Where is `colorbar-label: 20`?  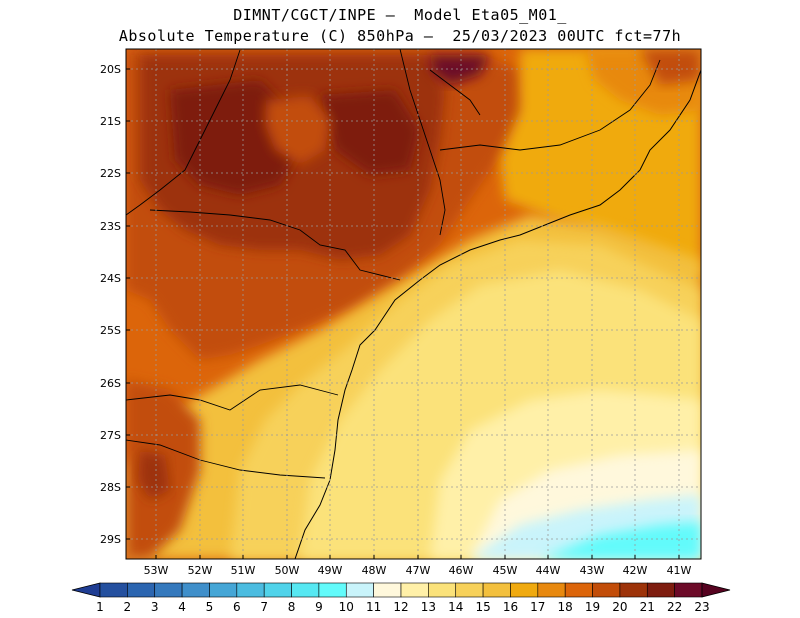 colorbar-label: 20 is located at coordinates (619, 607).